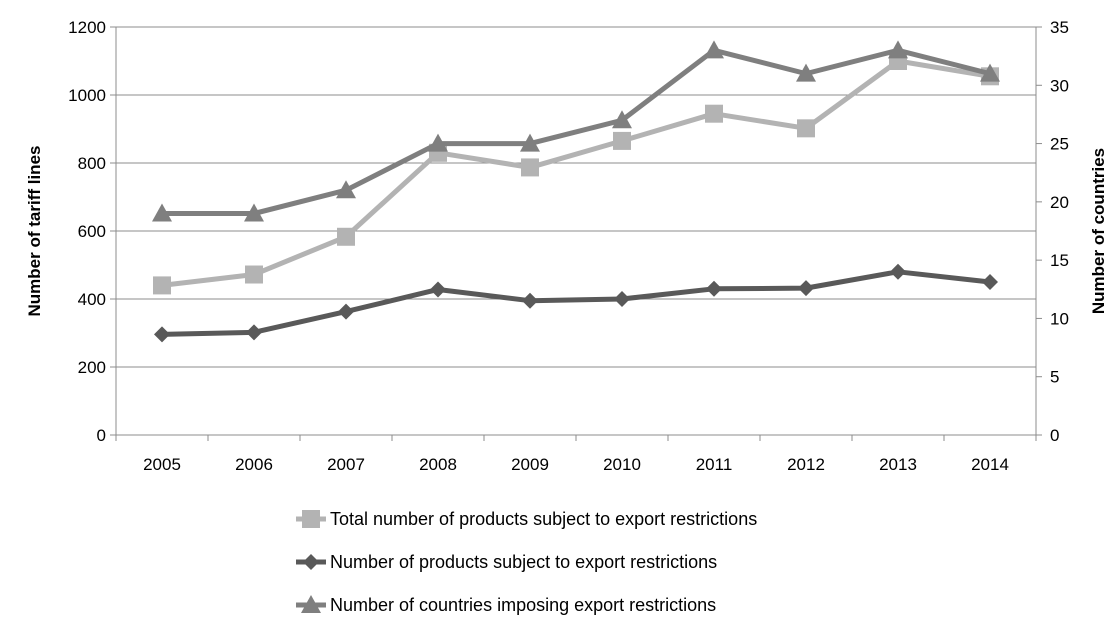 The width and height of the screenshot is (1118, 621). Describe the element at coordinates (92, 299) in the screenshot. I see `left-tick-label: 400` at that location.